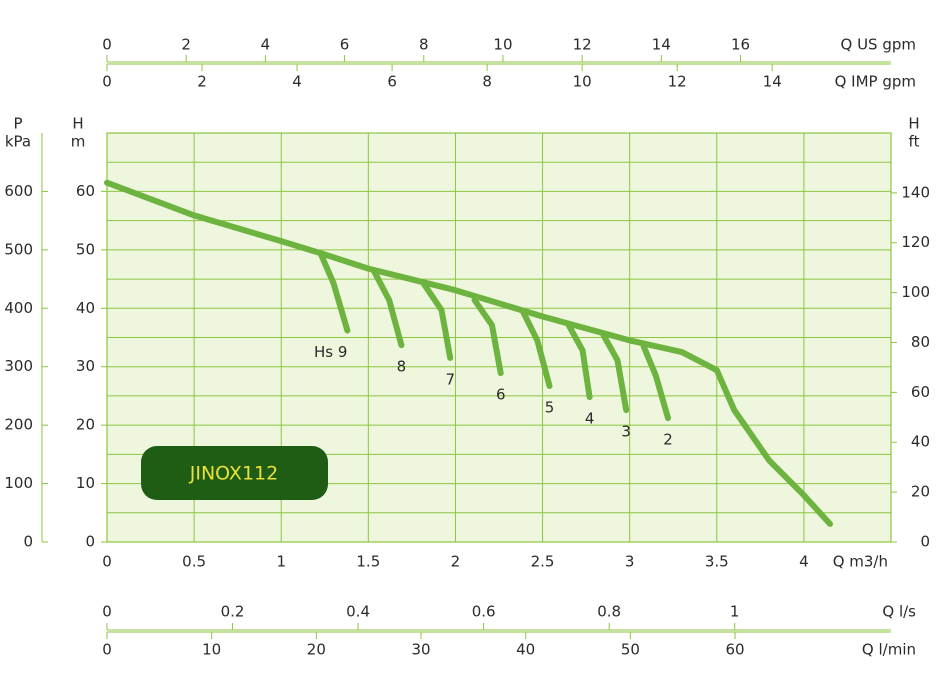 The image size is (941, 683). What do you see at coordinates (920, 392) in the screenshot?
I see `ft-tick-label: 60` at bounding box center [920, 392].